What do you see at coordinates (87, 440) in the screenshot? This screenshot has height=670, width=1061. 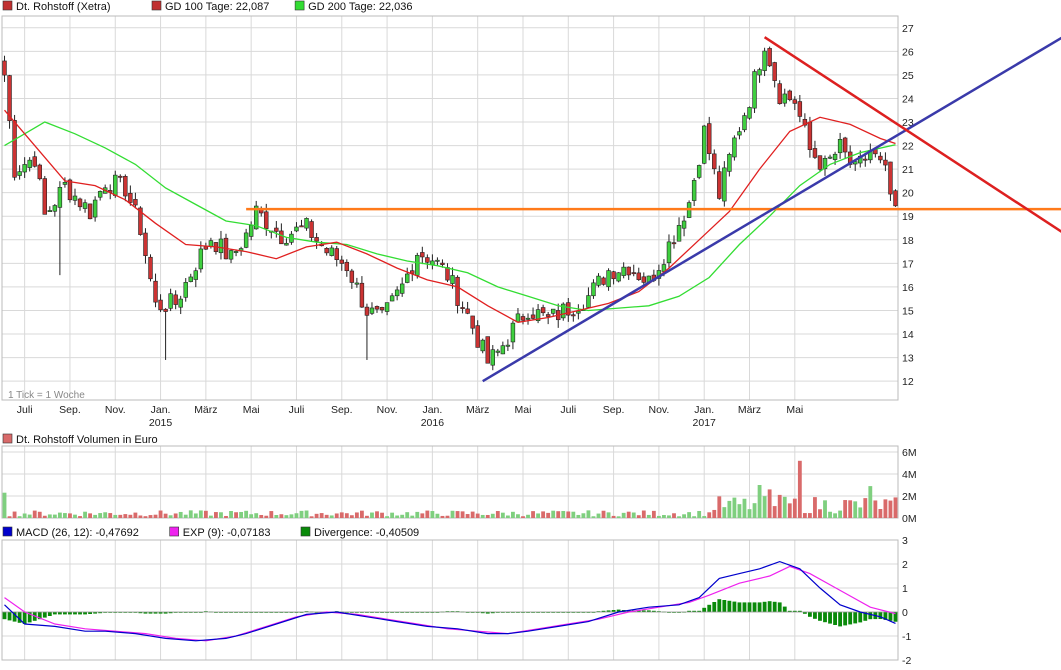 I see `legend-label: Dt. Rohstoff Volumen in Euro` at bounding box center [87, 440].